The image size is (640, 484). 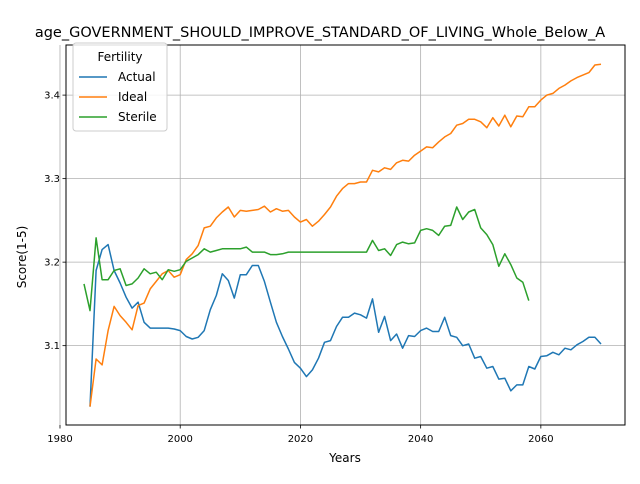 I want to click on x-axis-label: Years, so click(x=344, y=458).